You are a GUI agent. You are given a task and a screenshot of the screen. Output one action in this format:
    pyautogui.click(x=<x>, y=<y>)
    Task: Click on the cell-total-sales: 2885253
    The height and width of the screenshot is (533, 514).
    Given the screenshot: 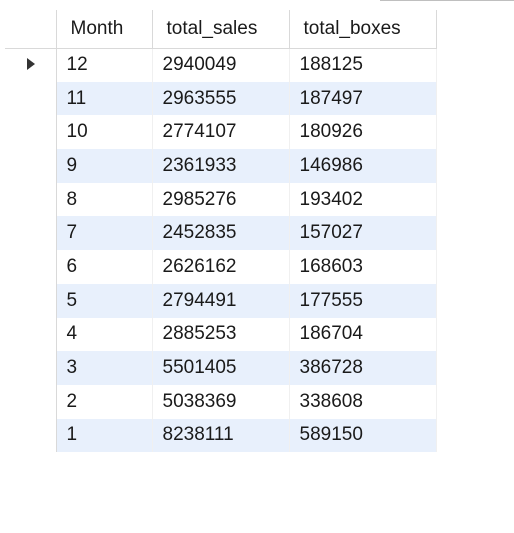 What is the action you would take?
    pyautogui.click(x=221, y=334)
    